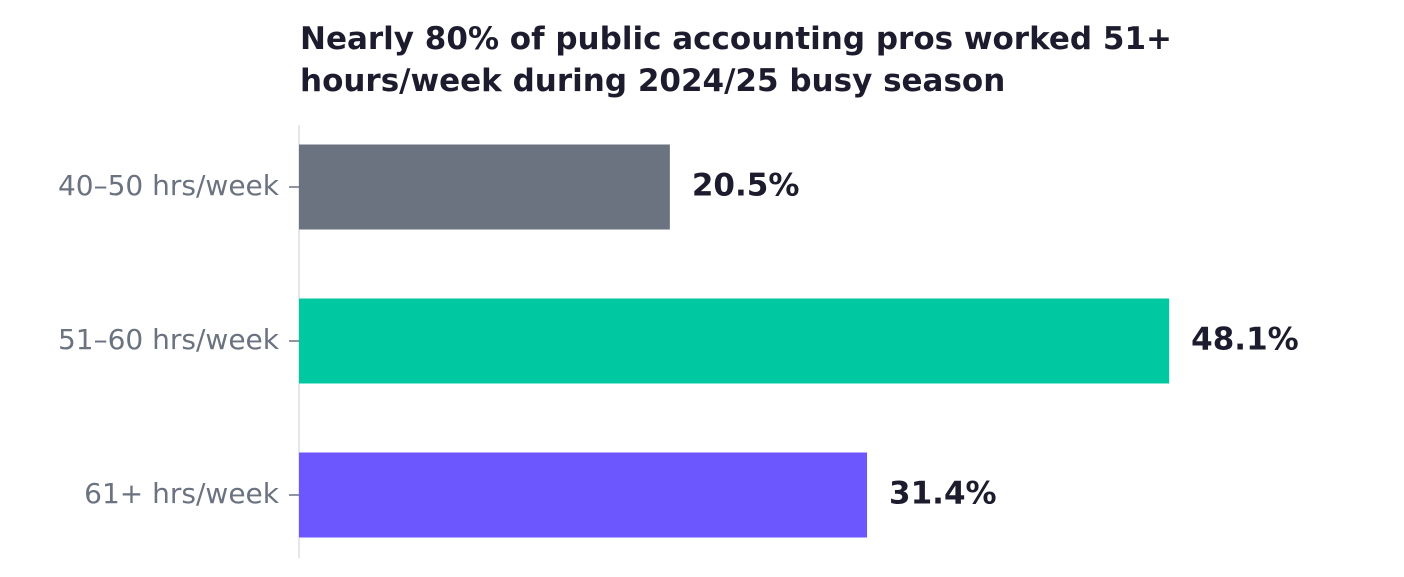  Describe the element at coordinates (746, 186) in the screenshot. I see `value-label: 20.5%` at that location.